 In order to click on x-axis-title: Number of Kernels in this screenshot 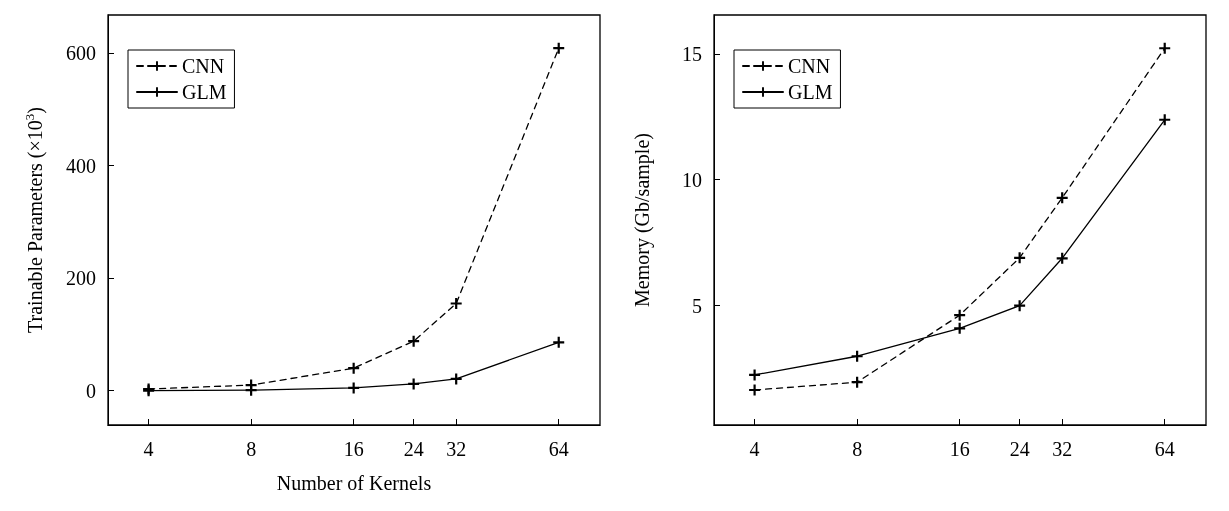, I will do `click(354, 483)`.